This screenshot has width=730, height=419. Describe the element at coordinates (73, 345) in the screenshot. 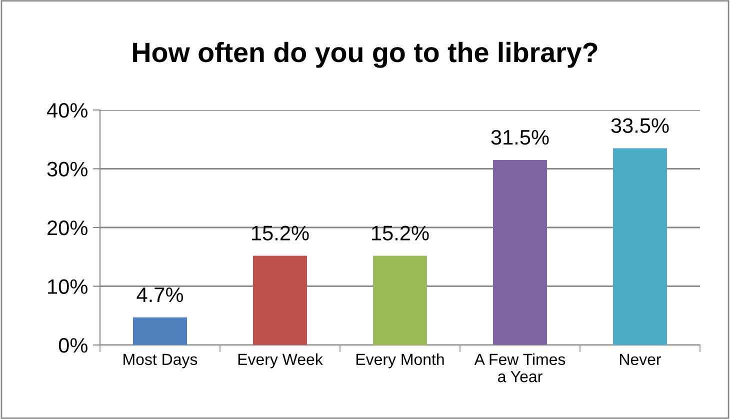

I see `y-tick-label: 0%` at that location.